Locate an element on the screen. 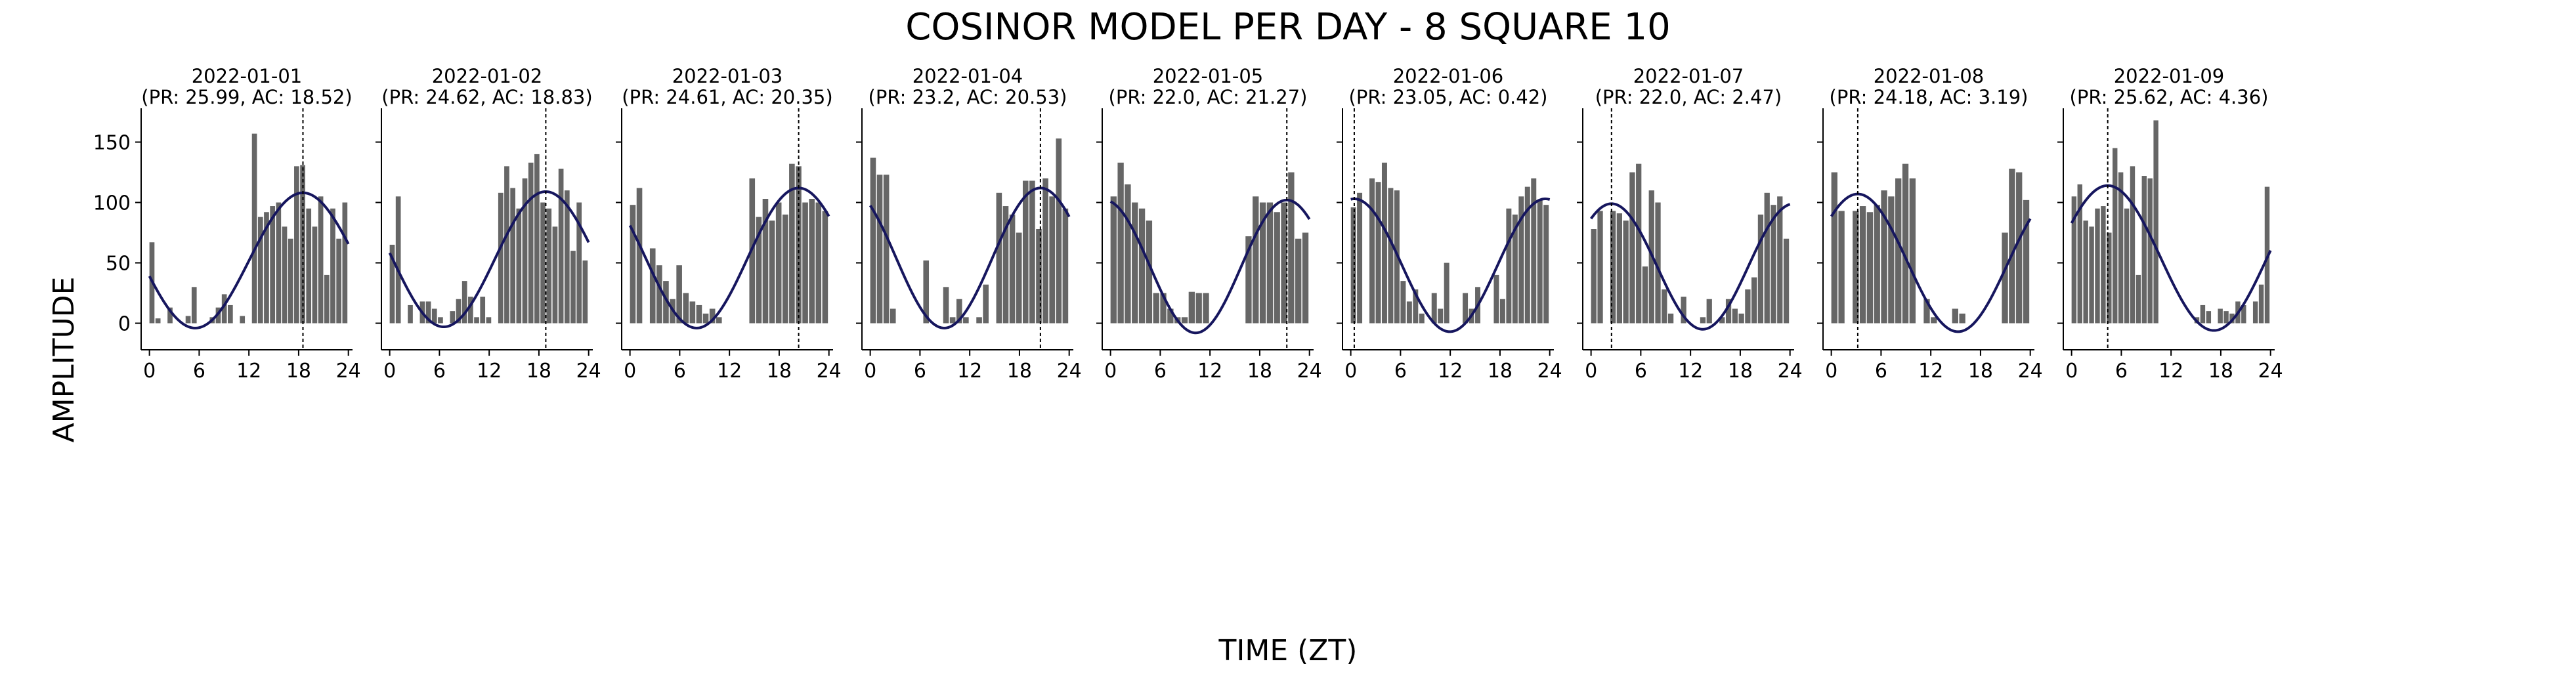 The width and height of the screenshot is (2576, 674). cosinor-panel: 2022-01-02(PR: 24.62, AC: 18.83) 0 6 12 18 24 is located at coordinates (488, 224).